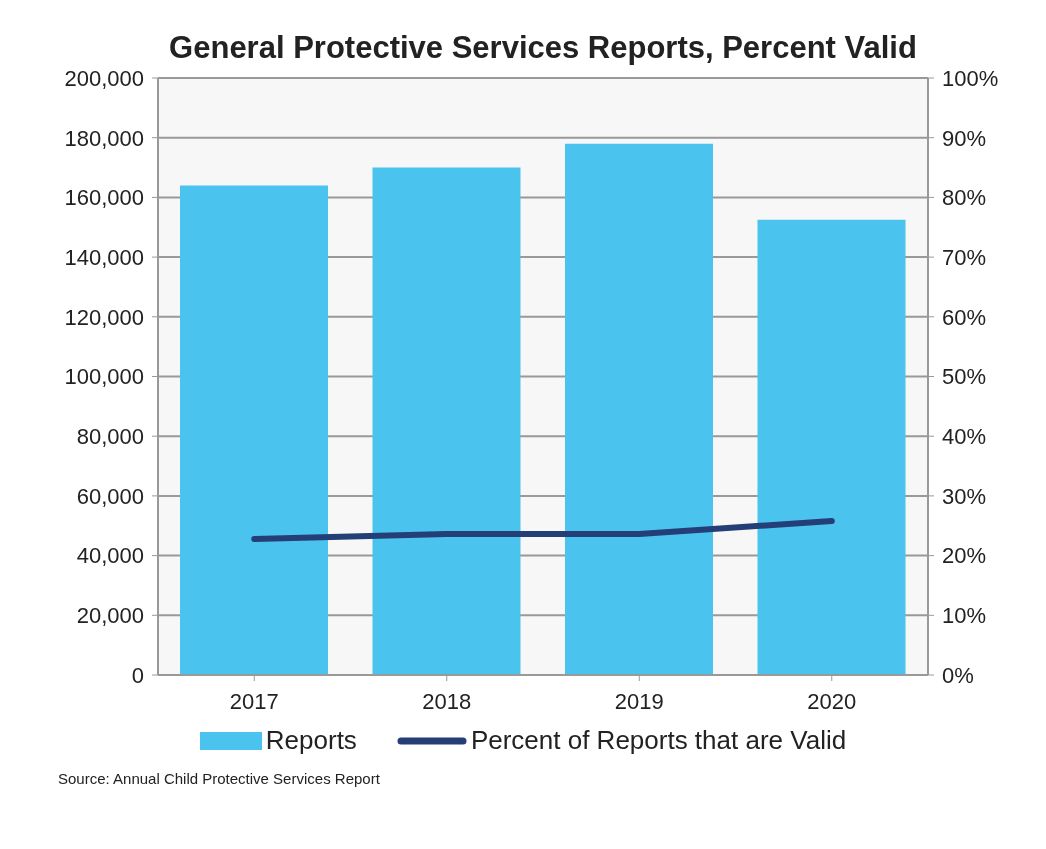 The height and width of the screenshot is (849, 1046). What do you see at coordinates (110, 556) in the screenshot?
I see `y-tick-label: 40,000` at bounding box center [110, 556].